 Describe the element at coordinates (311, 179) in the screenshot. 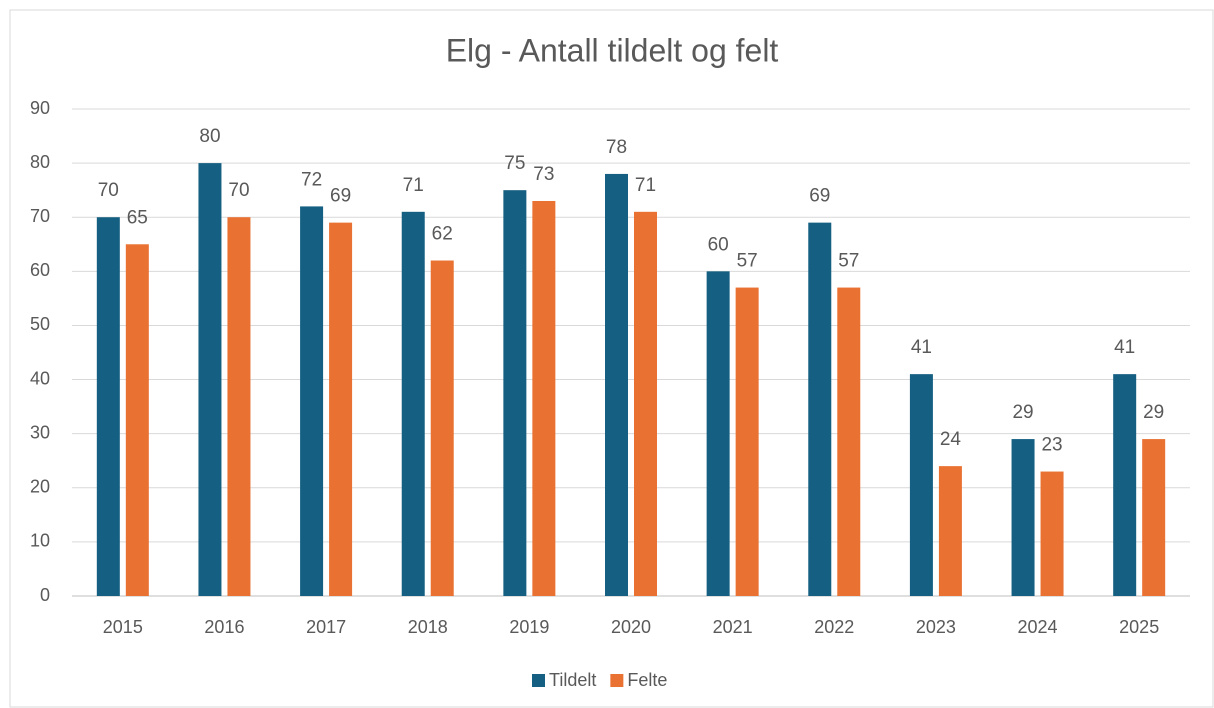

I see `data-label: 72` at that location.